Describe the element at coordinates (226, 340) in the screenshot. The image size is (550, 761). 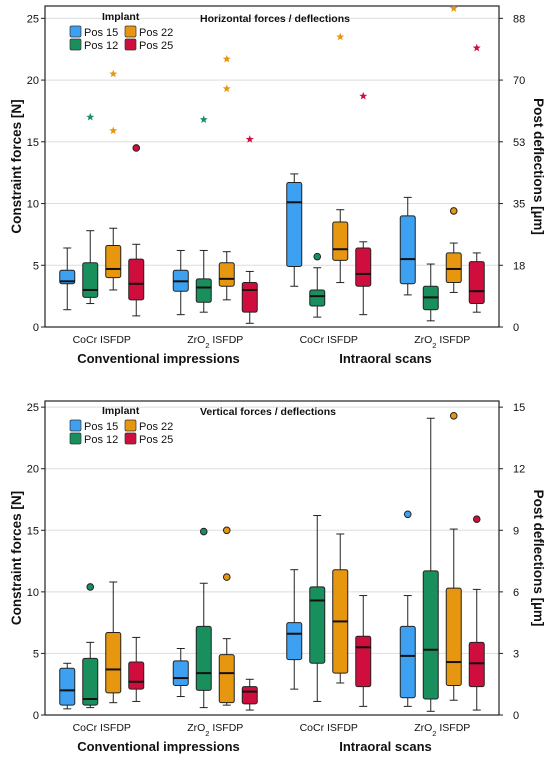
I see `x-tick-label-rest: ISFDP` at that location.